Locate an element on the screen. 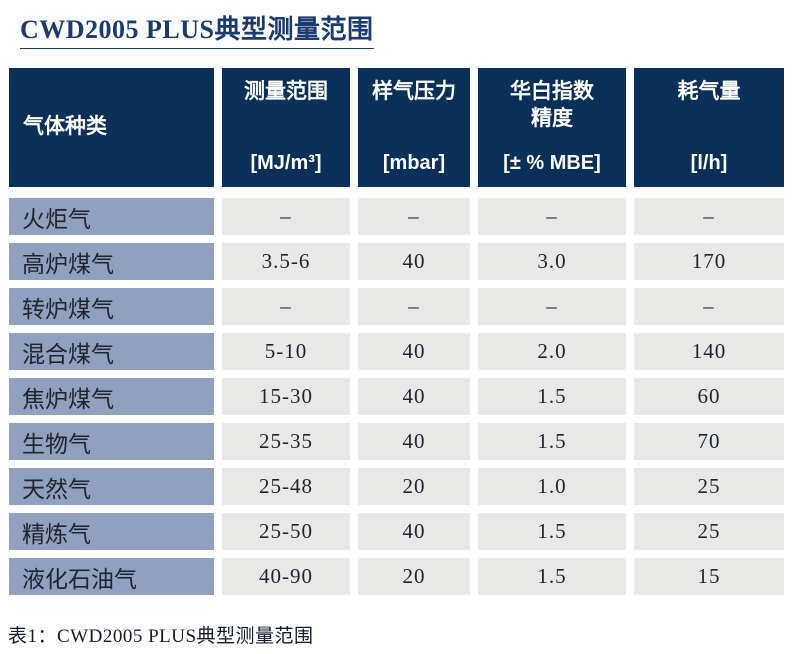  col-header-sample-pressure: 样气压力 [mbar] is located at coordinates (414, 127).